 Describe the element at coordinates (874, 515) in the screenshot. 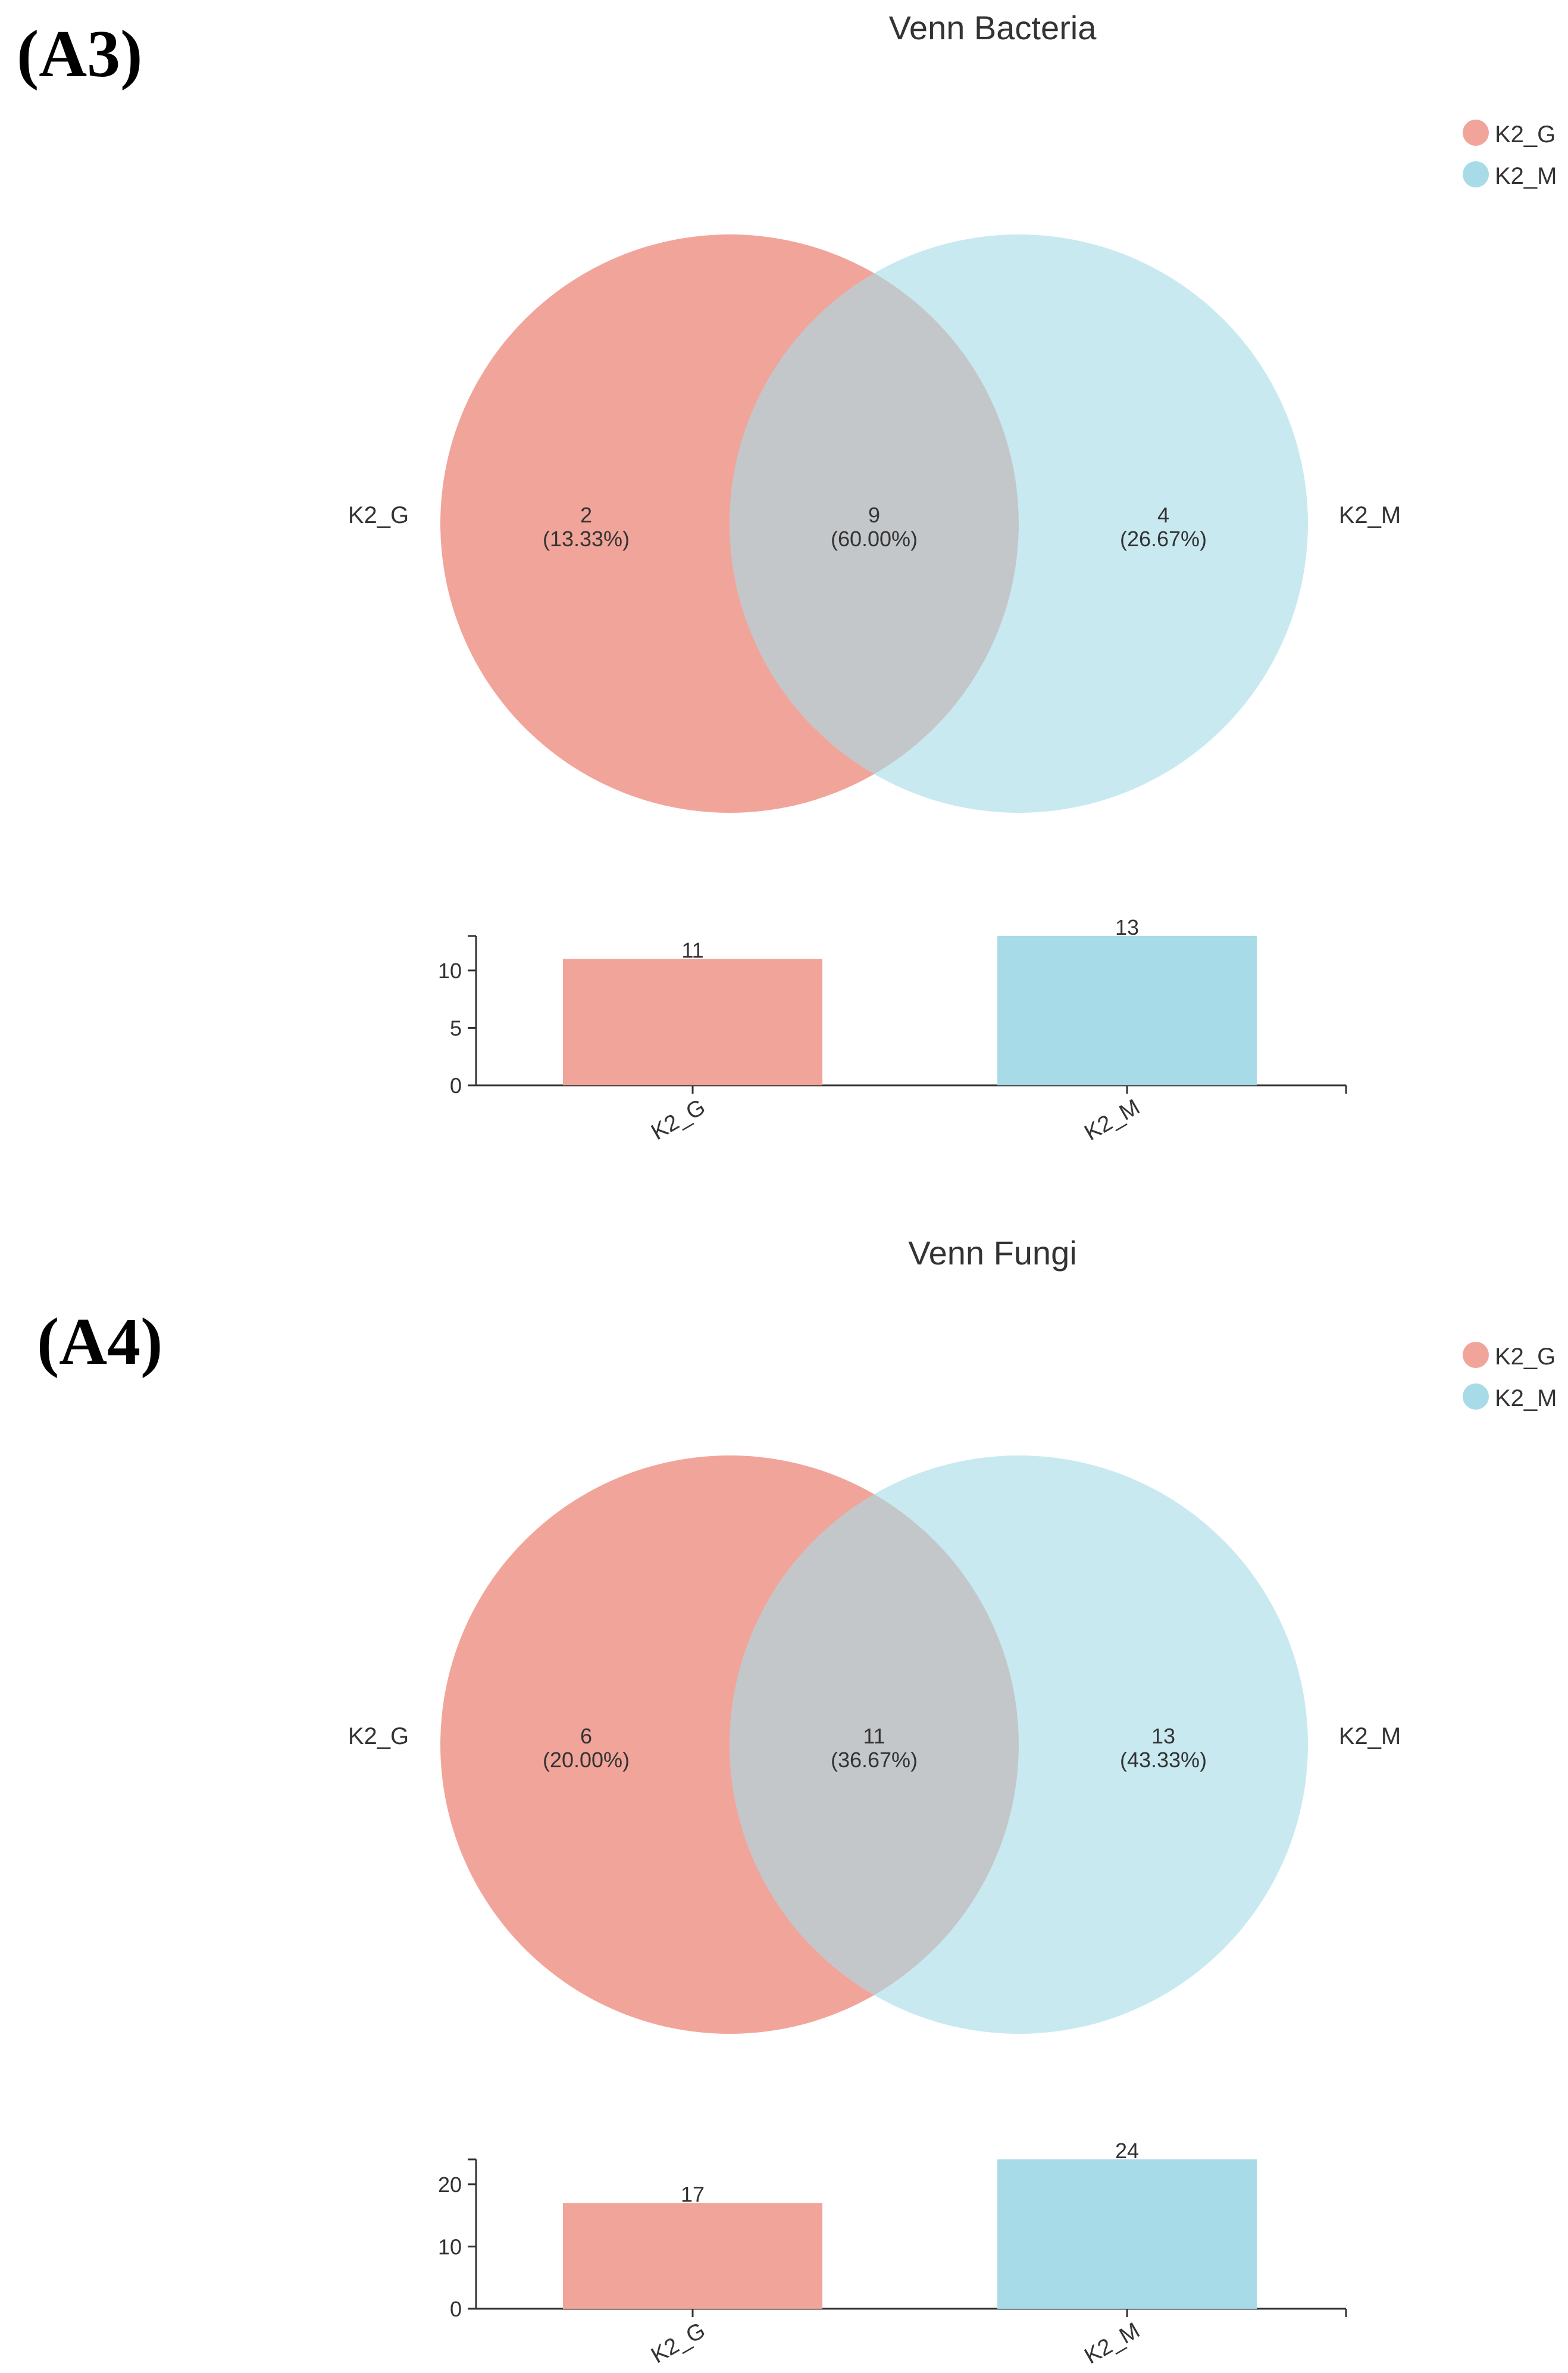

I see `region-count-intersection: 9` at that location.